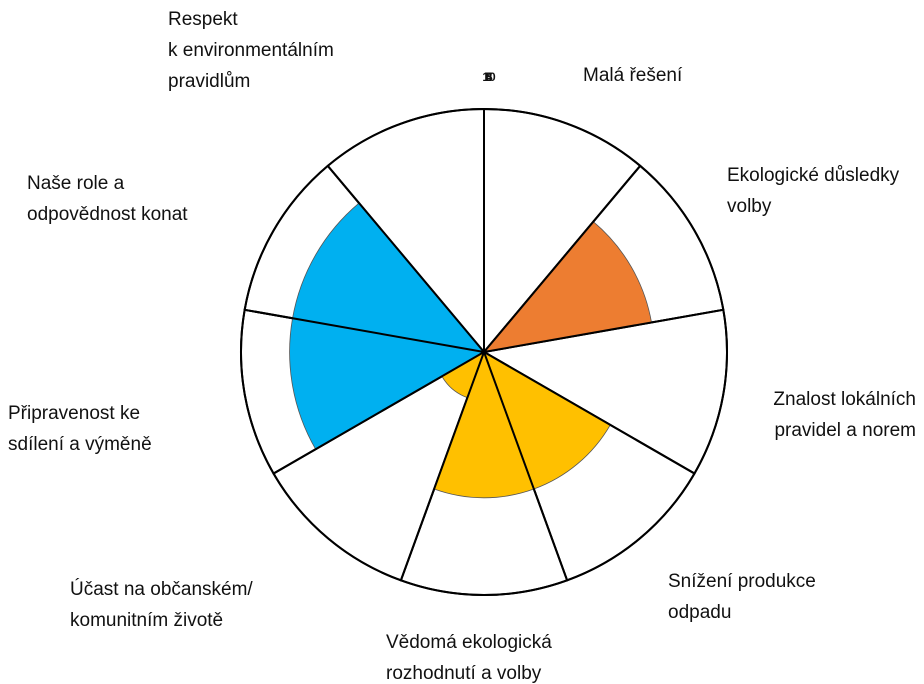 The width and height of the screenshot is (924, 684). I want to click on category-label: Respekt, so click(203, 19).